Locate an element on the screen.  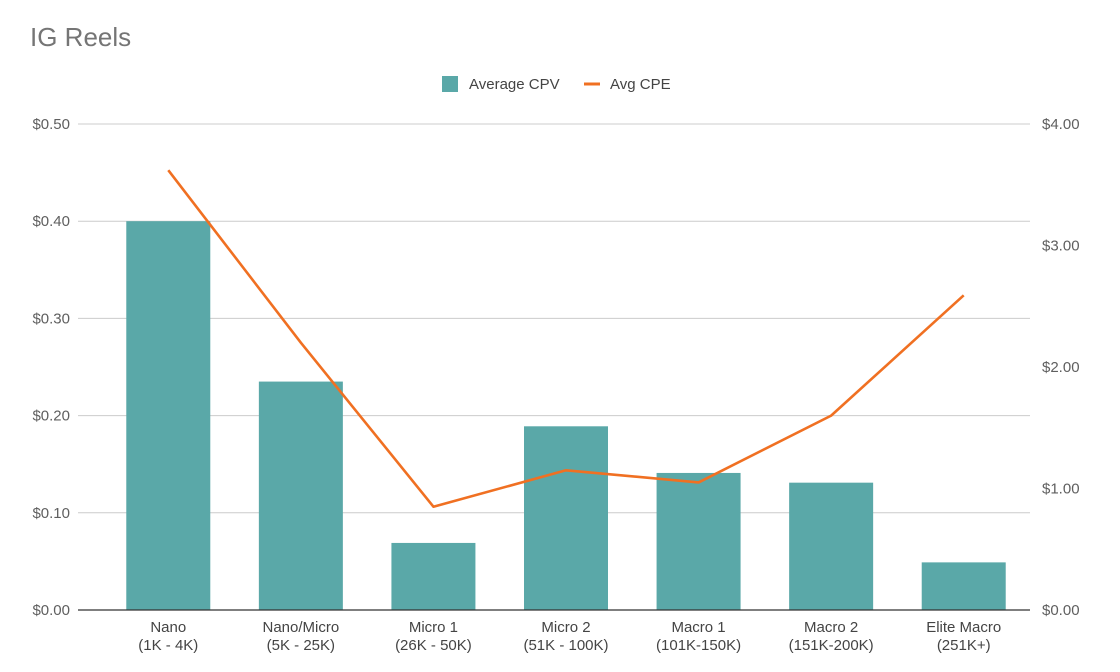
category-sublabel: (26K - 50K) is located at coordinates (433, 645).